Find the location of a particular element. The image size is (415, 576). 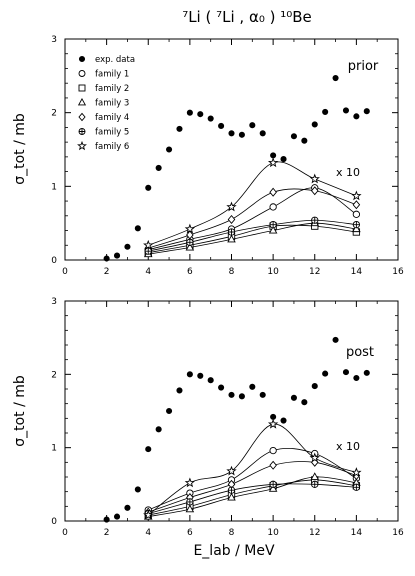

legend-label: family 3 is located at coordinates (112, 104).